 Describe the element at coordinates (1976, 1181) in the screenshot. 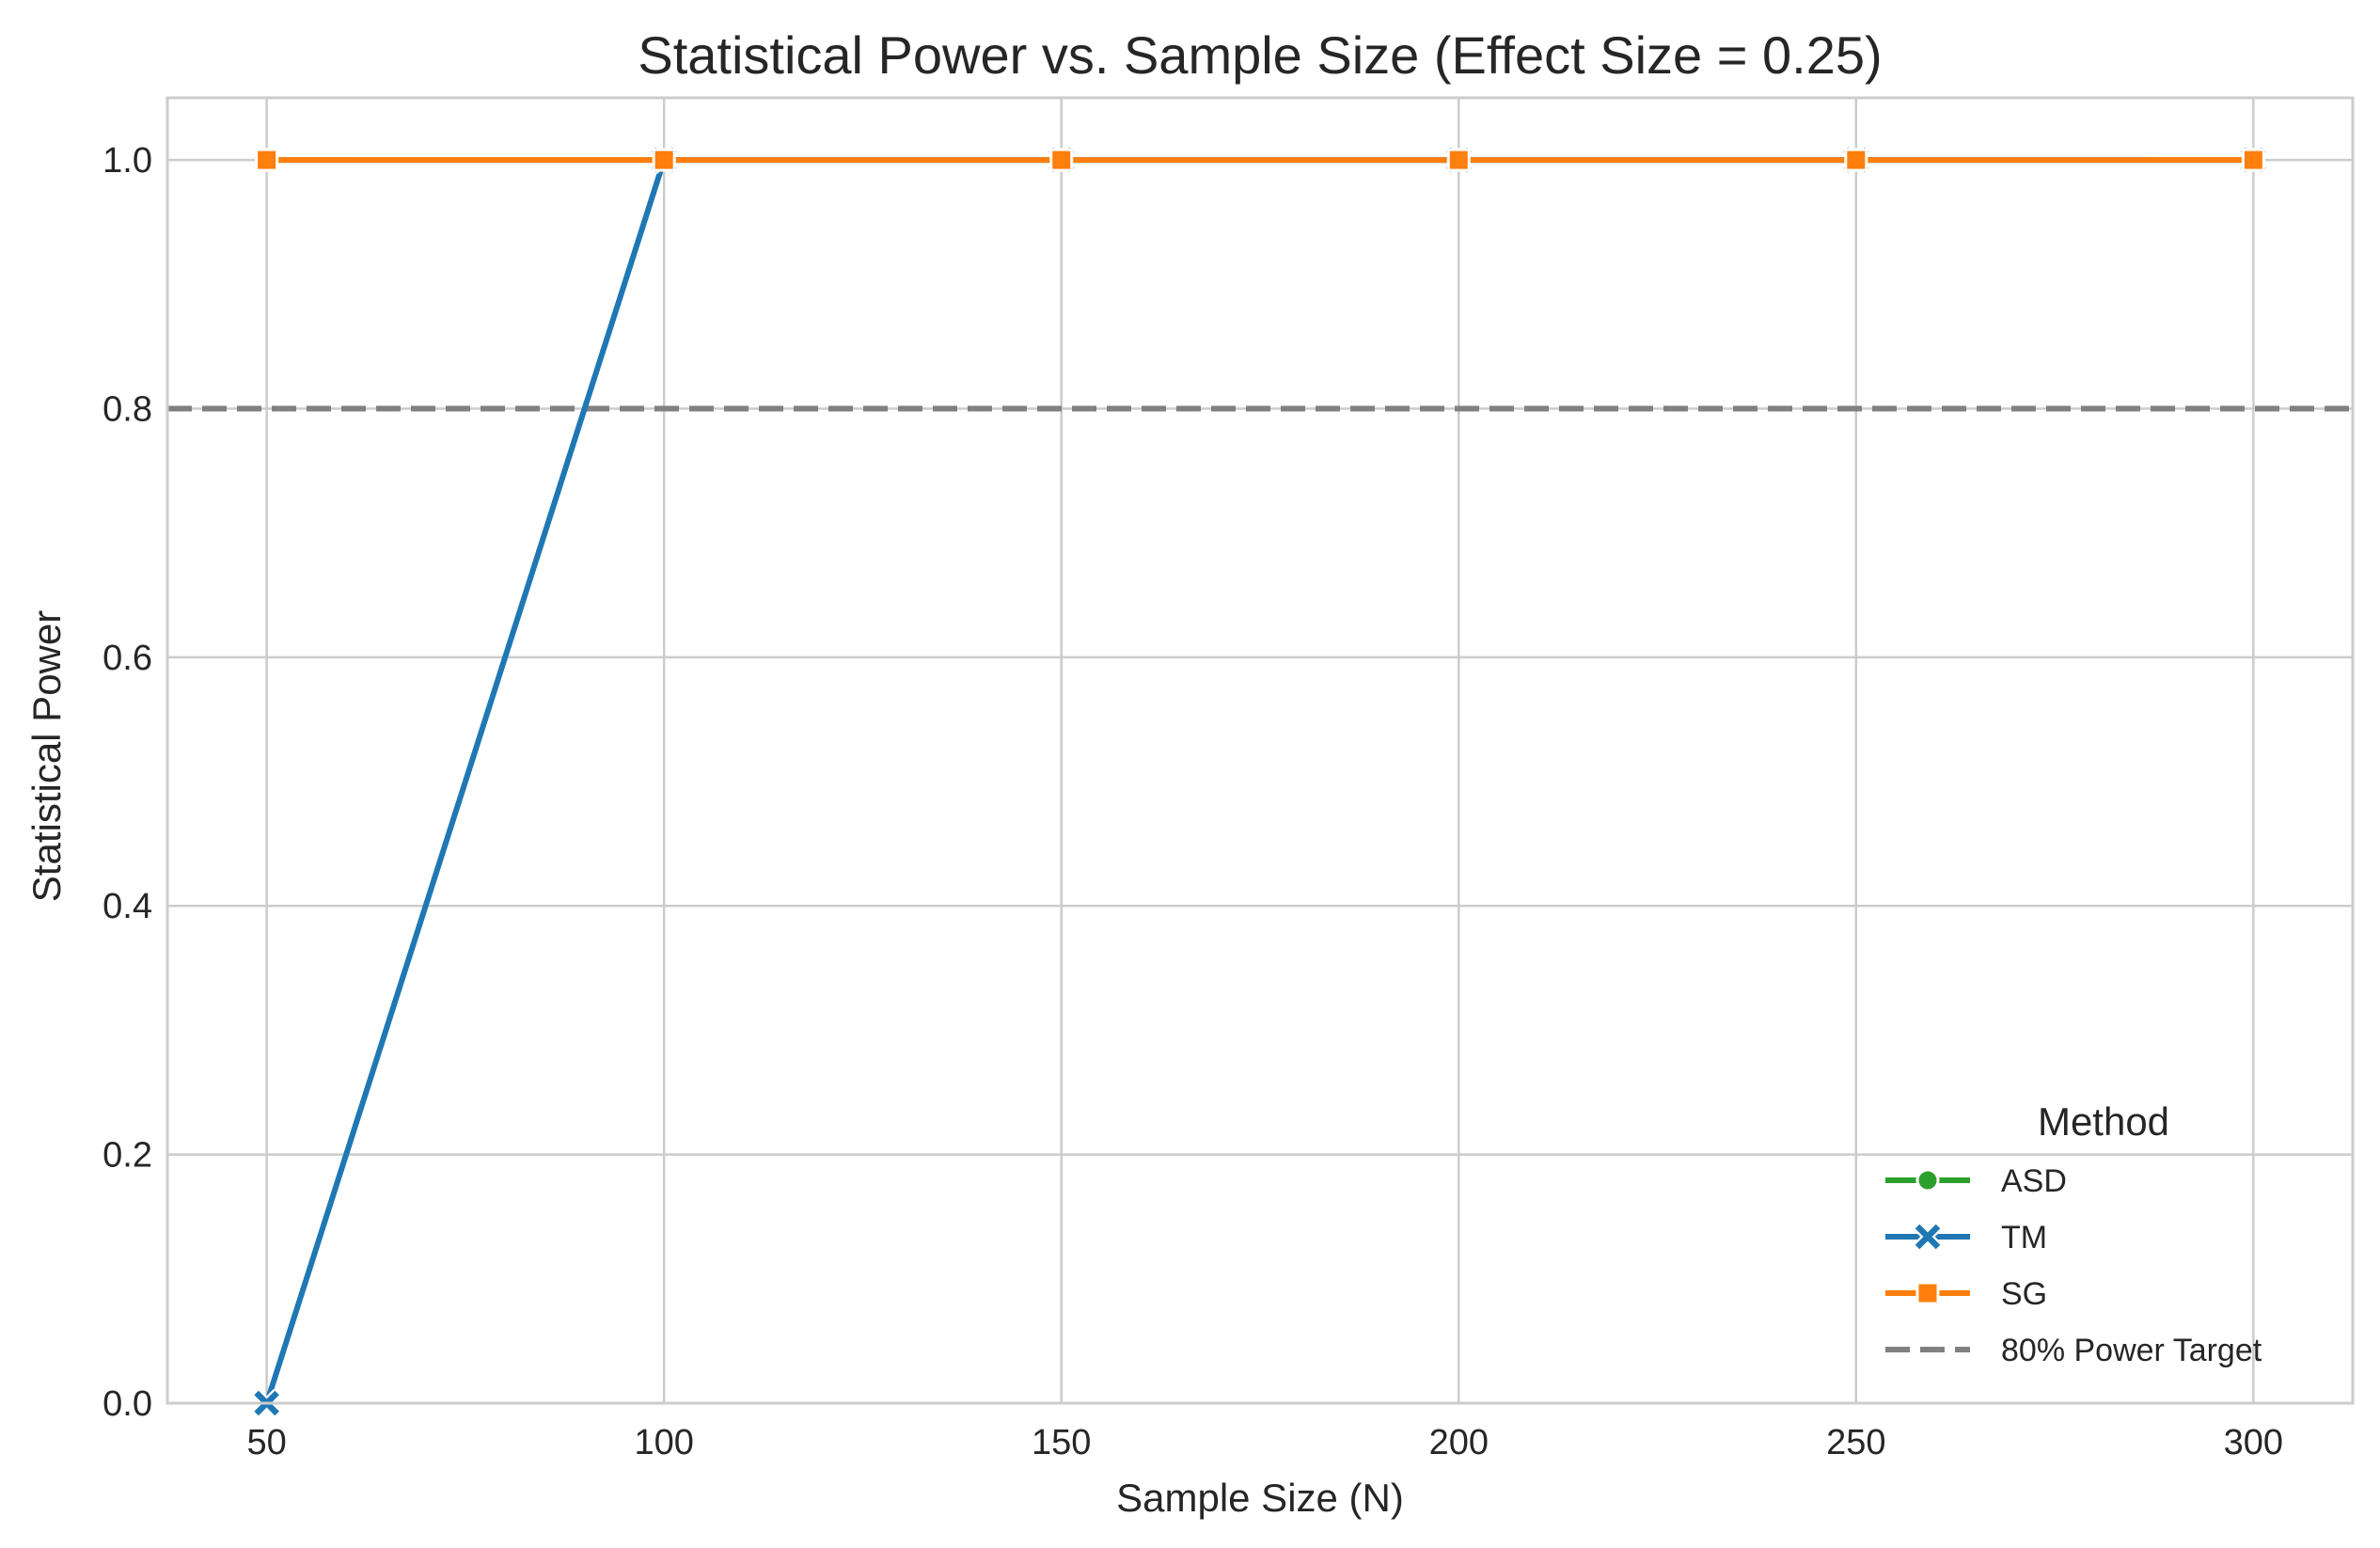

I see `legend-entry-asd: ASD` at that location.